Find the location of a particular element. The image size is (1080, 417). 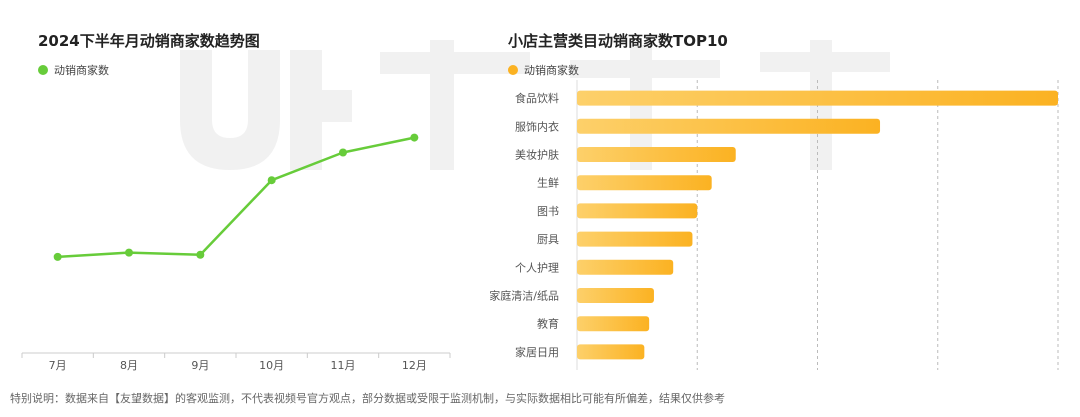

line-x-tick-label: 8月 is located at coordinates (129, 365).